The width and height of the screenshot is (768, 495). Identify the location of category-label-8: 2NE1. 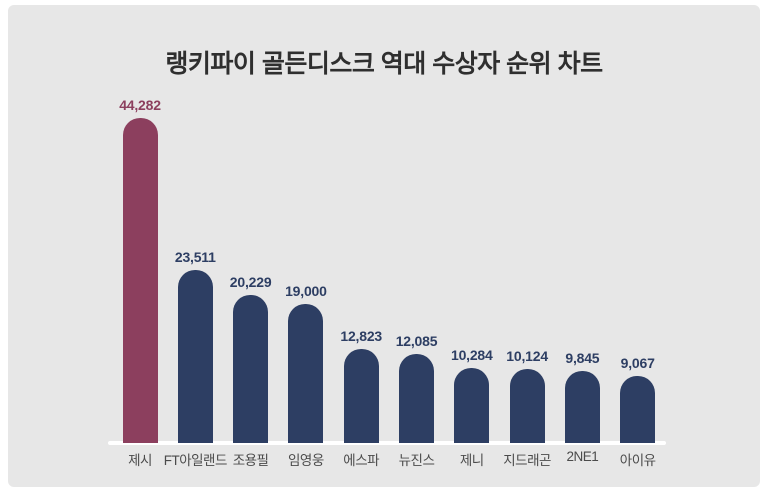
(582, 456).